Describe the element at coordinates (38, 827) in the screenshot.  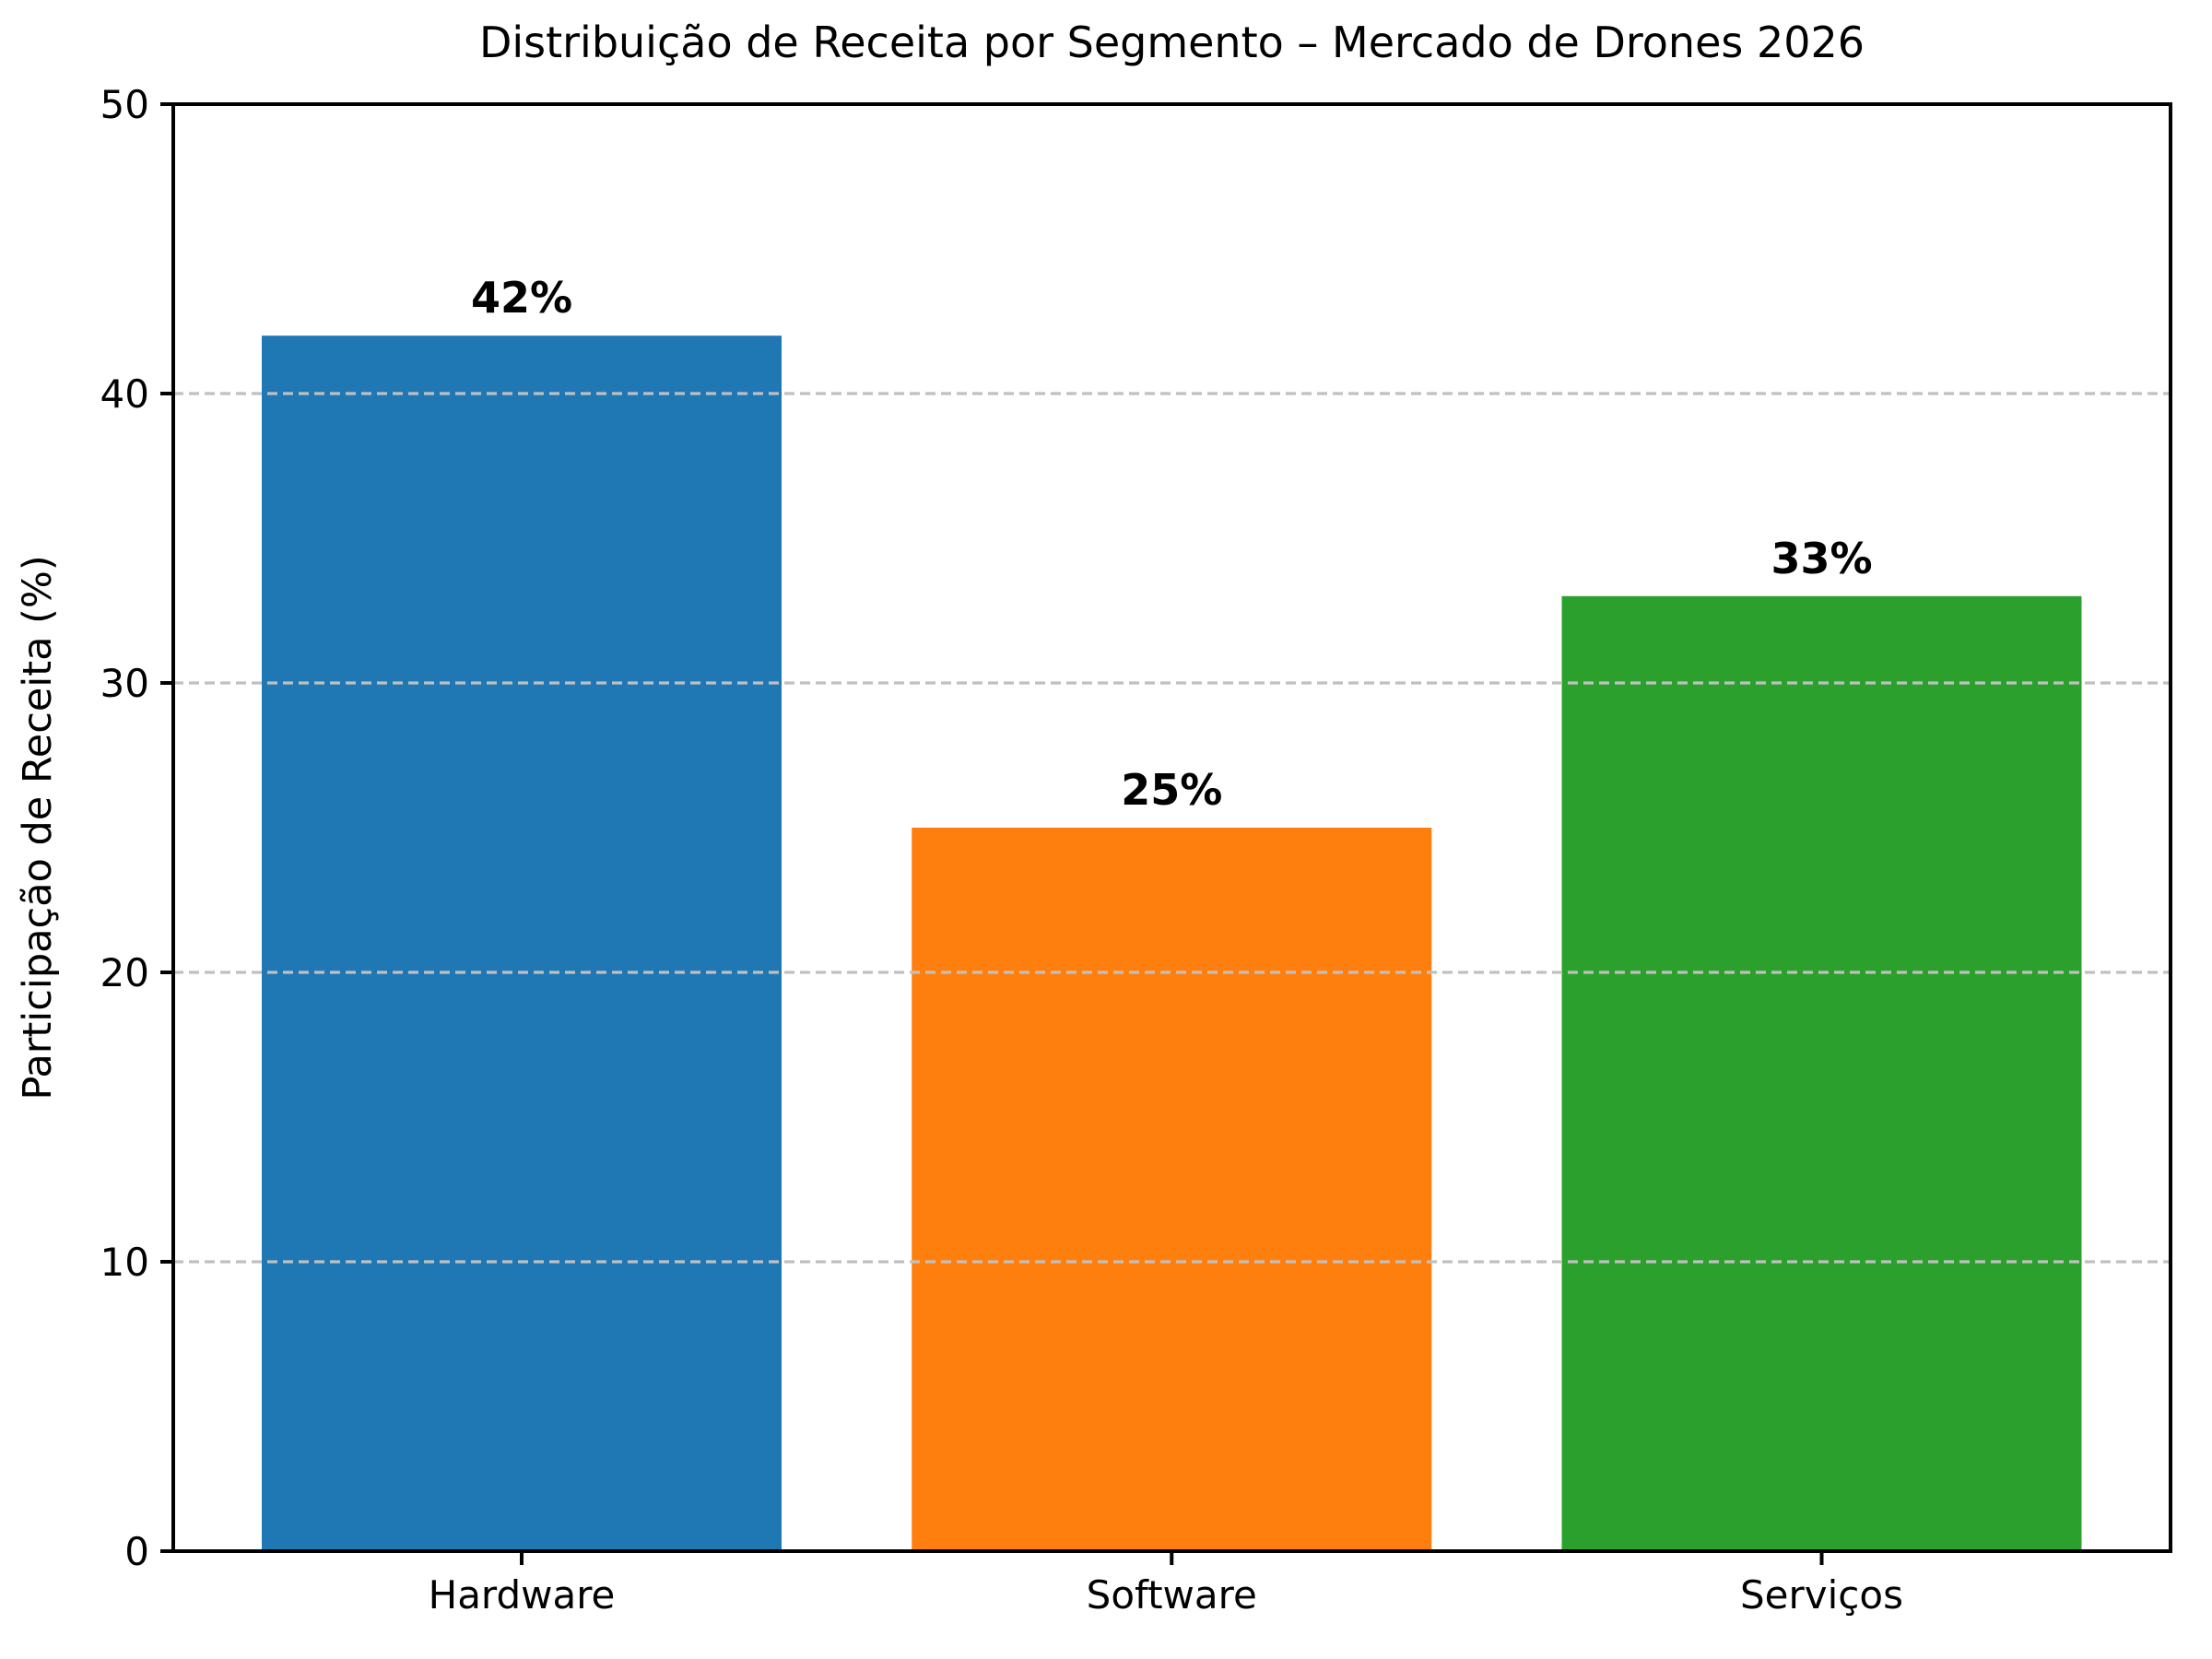
I see `y-axis-label: Participação de Receita (%)` at that location.